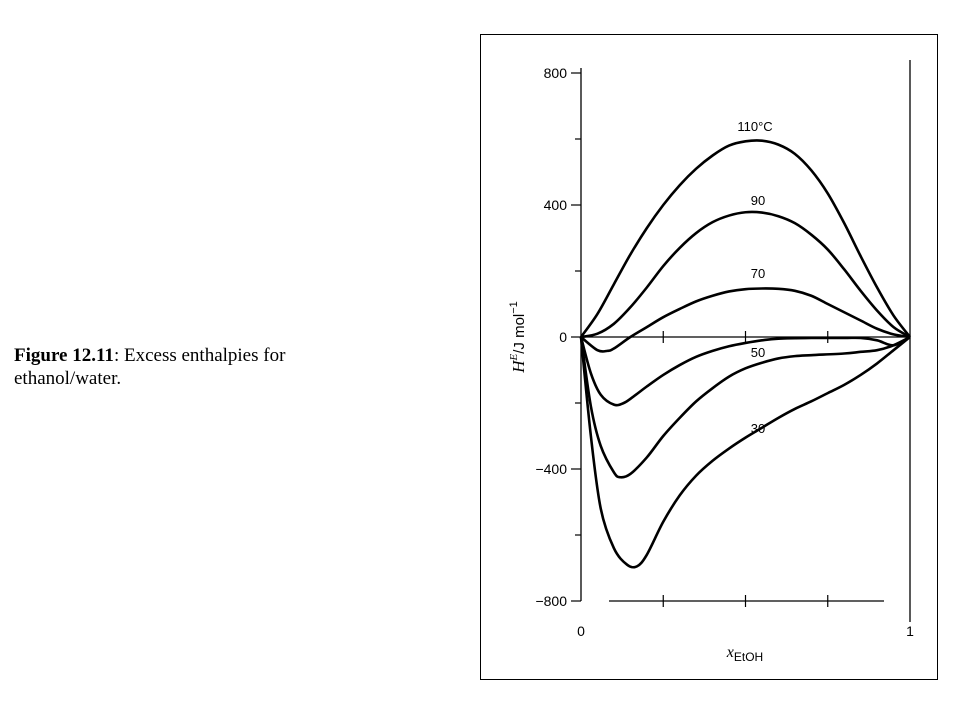 The image size is (960, 720). I want to click on curve-label: 90, so click(758, 200).